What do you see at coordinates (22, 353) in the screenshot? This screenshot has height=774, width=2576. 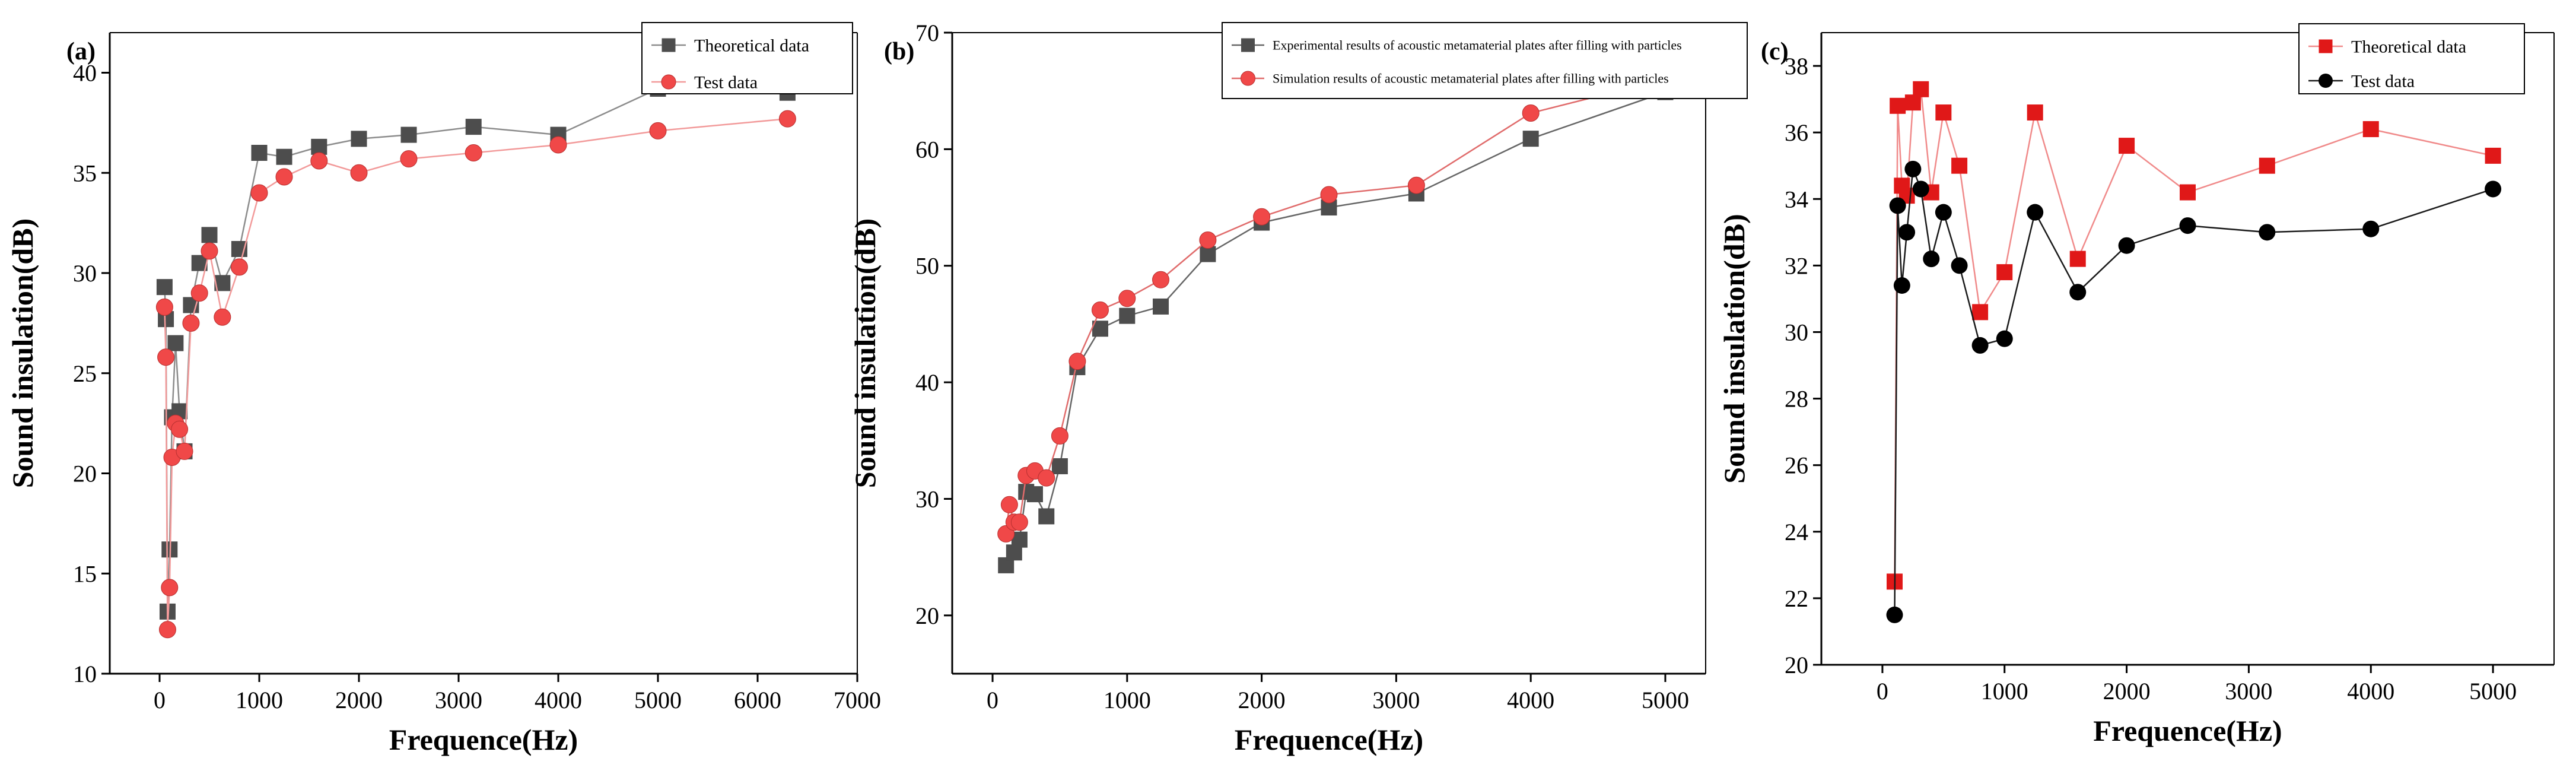 I see `y-axis-title: Sound insulation(dB)` at bounding box center [22, 353].